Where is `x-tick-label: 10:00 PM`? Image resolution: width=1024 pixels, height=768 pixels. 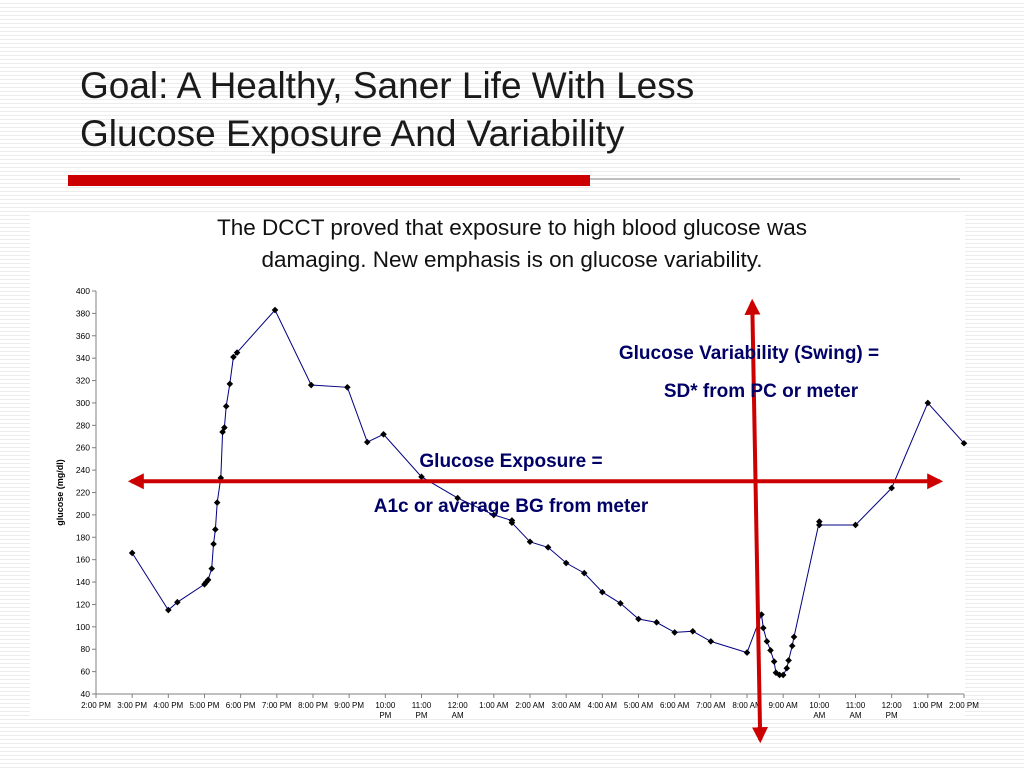 x-tick-label: 10:00 PM is located at coordinates (385, 710).